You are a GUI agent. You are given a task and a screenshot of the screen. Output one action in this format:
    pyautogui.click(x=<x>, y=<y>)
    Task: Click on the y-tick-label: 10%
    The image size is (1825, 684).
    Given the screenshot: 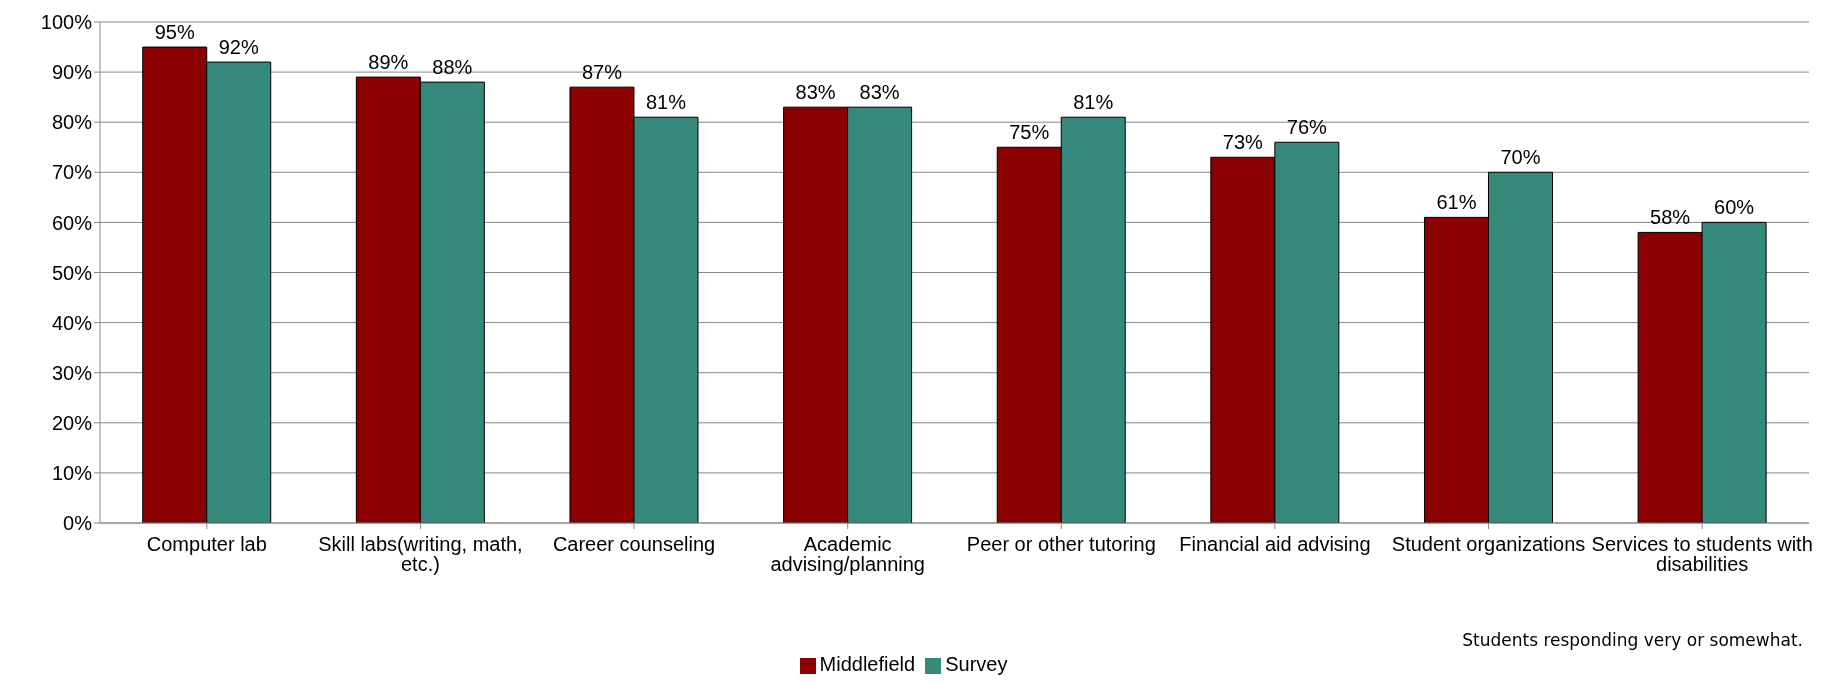 What is the action you would take?
    pyautogui.click(x=72, y=473)
    